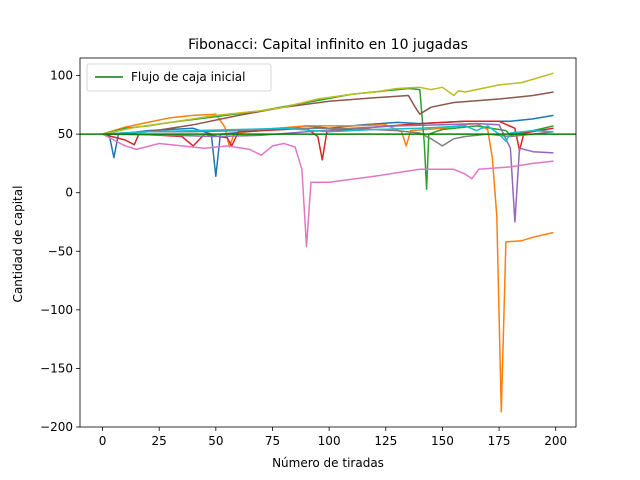  I want to click on y-tick-label: −200, so click(56, 427).